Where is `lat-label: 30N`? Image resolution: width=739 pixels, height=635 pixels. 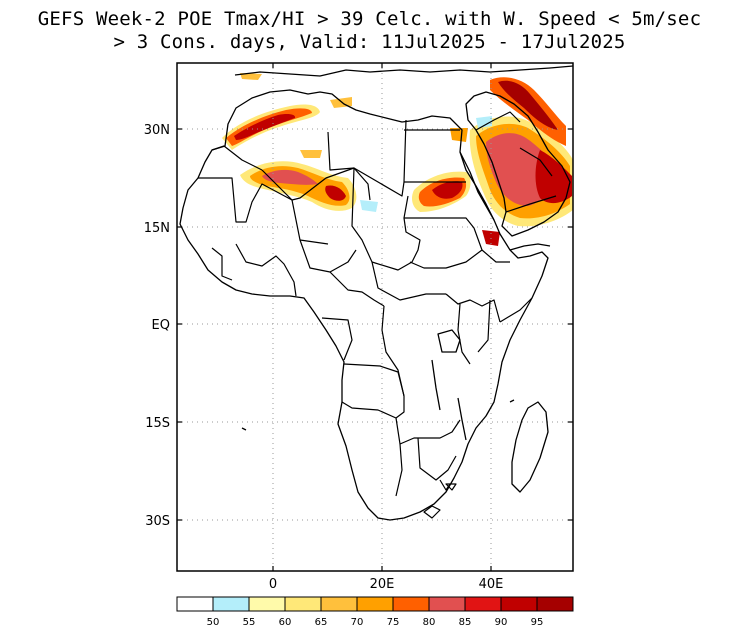
lat-label: 30N is located at coordinates (157, 130).